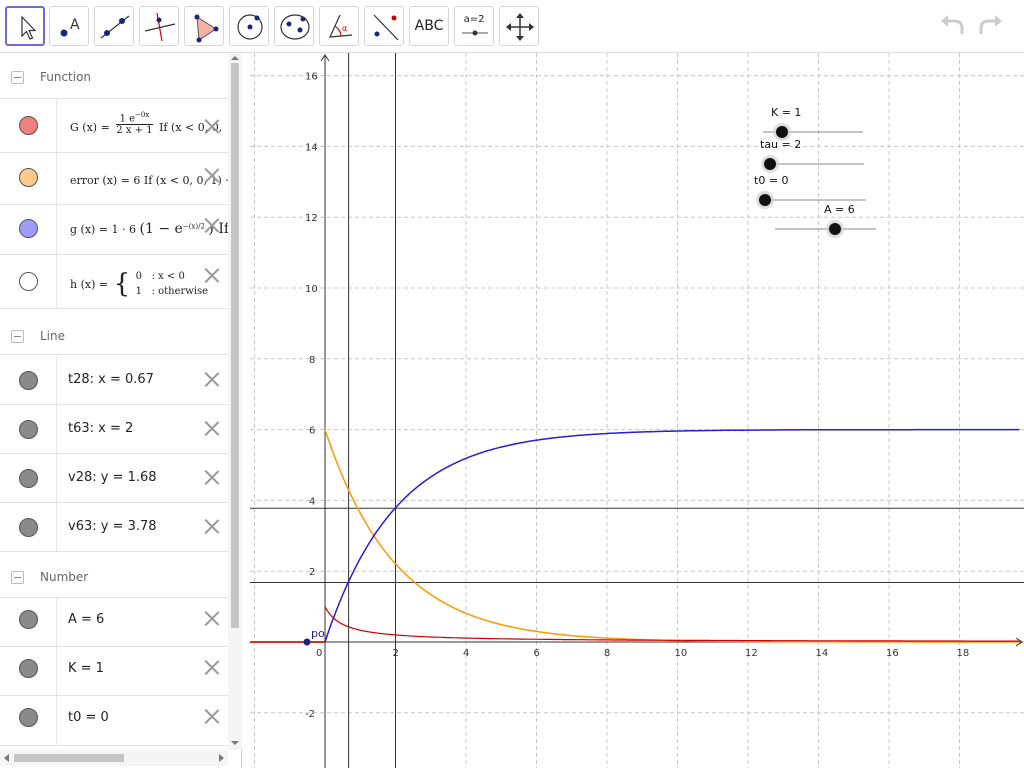  What do you see at coordinates (235, 743) in the screenshot?
I see `scroll-down-icon` at bounding box center [235, 743].